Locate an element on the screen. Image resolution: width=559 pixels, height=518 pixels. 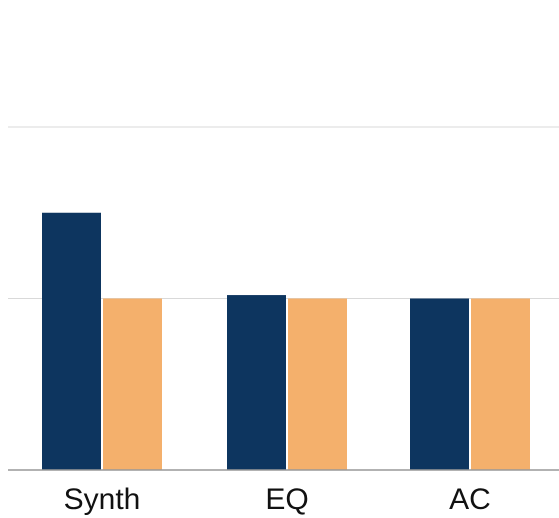
x-tick-labels: Synth EQ AC is located at coordinates (277, 499).